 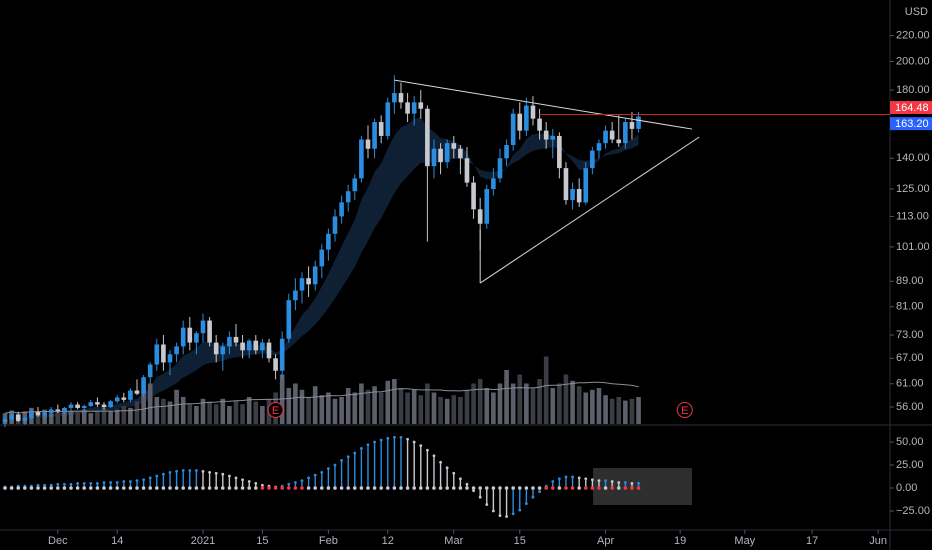 What do you see at coordinates (913, 511) in the screenshot?
I see `osc-tick-label: −25.00` at bounding box center [913, 511].